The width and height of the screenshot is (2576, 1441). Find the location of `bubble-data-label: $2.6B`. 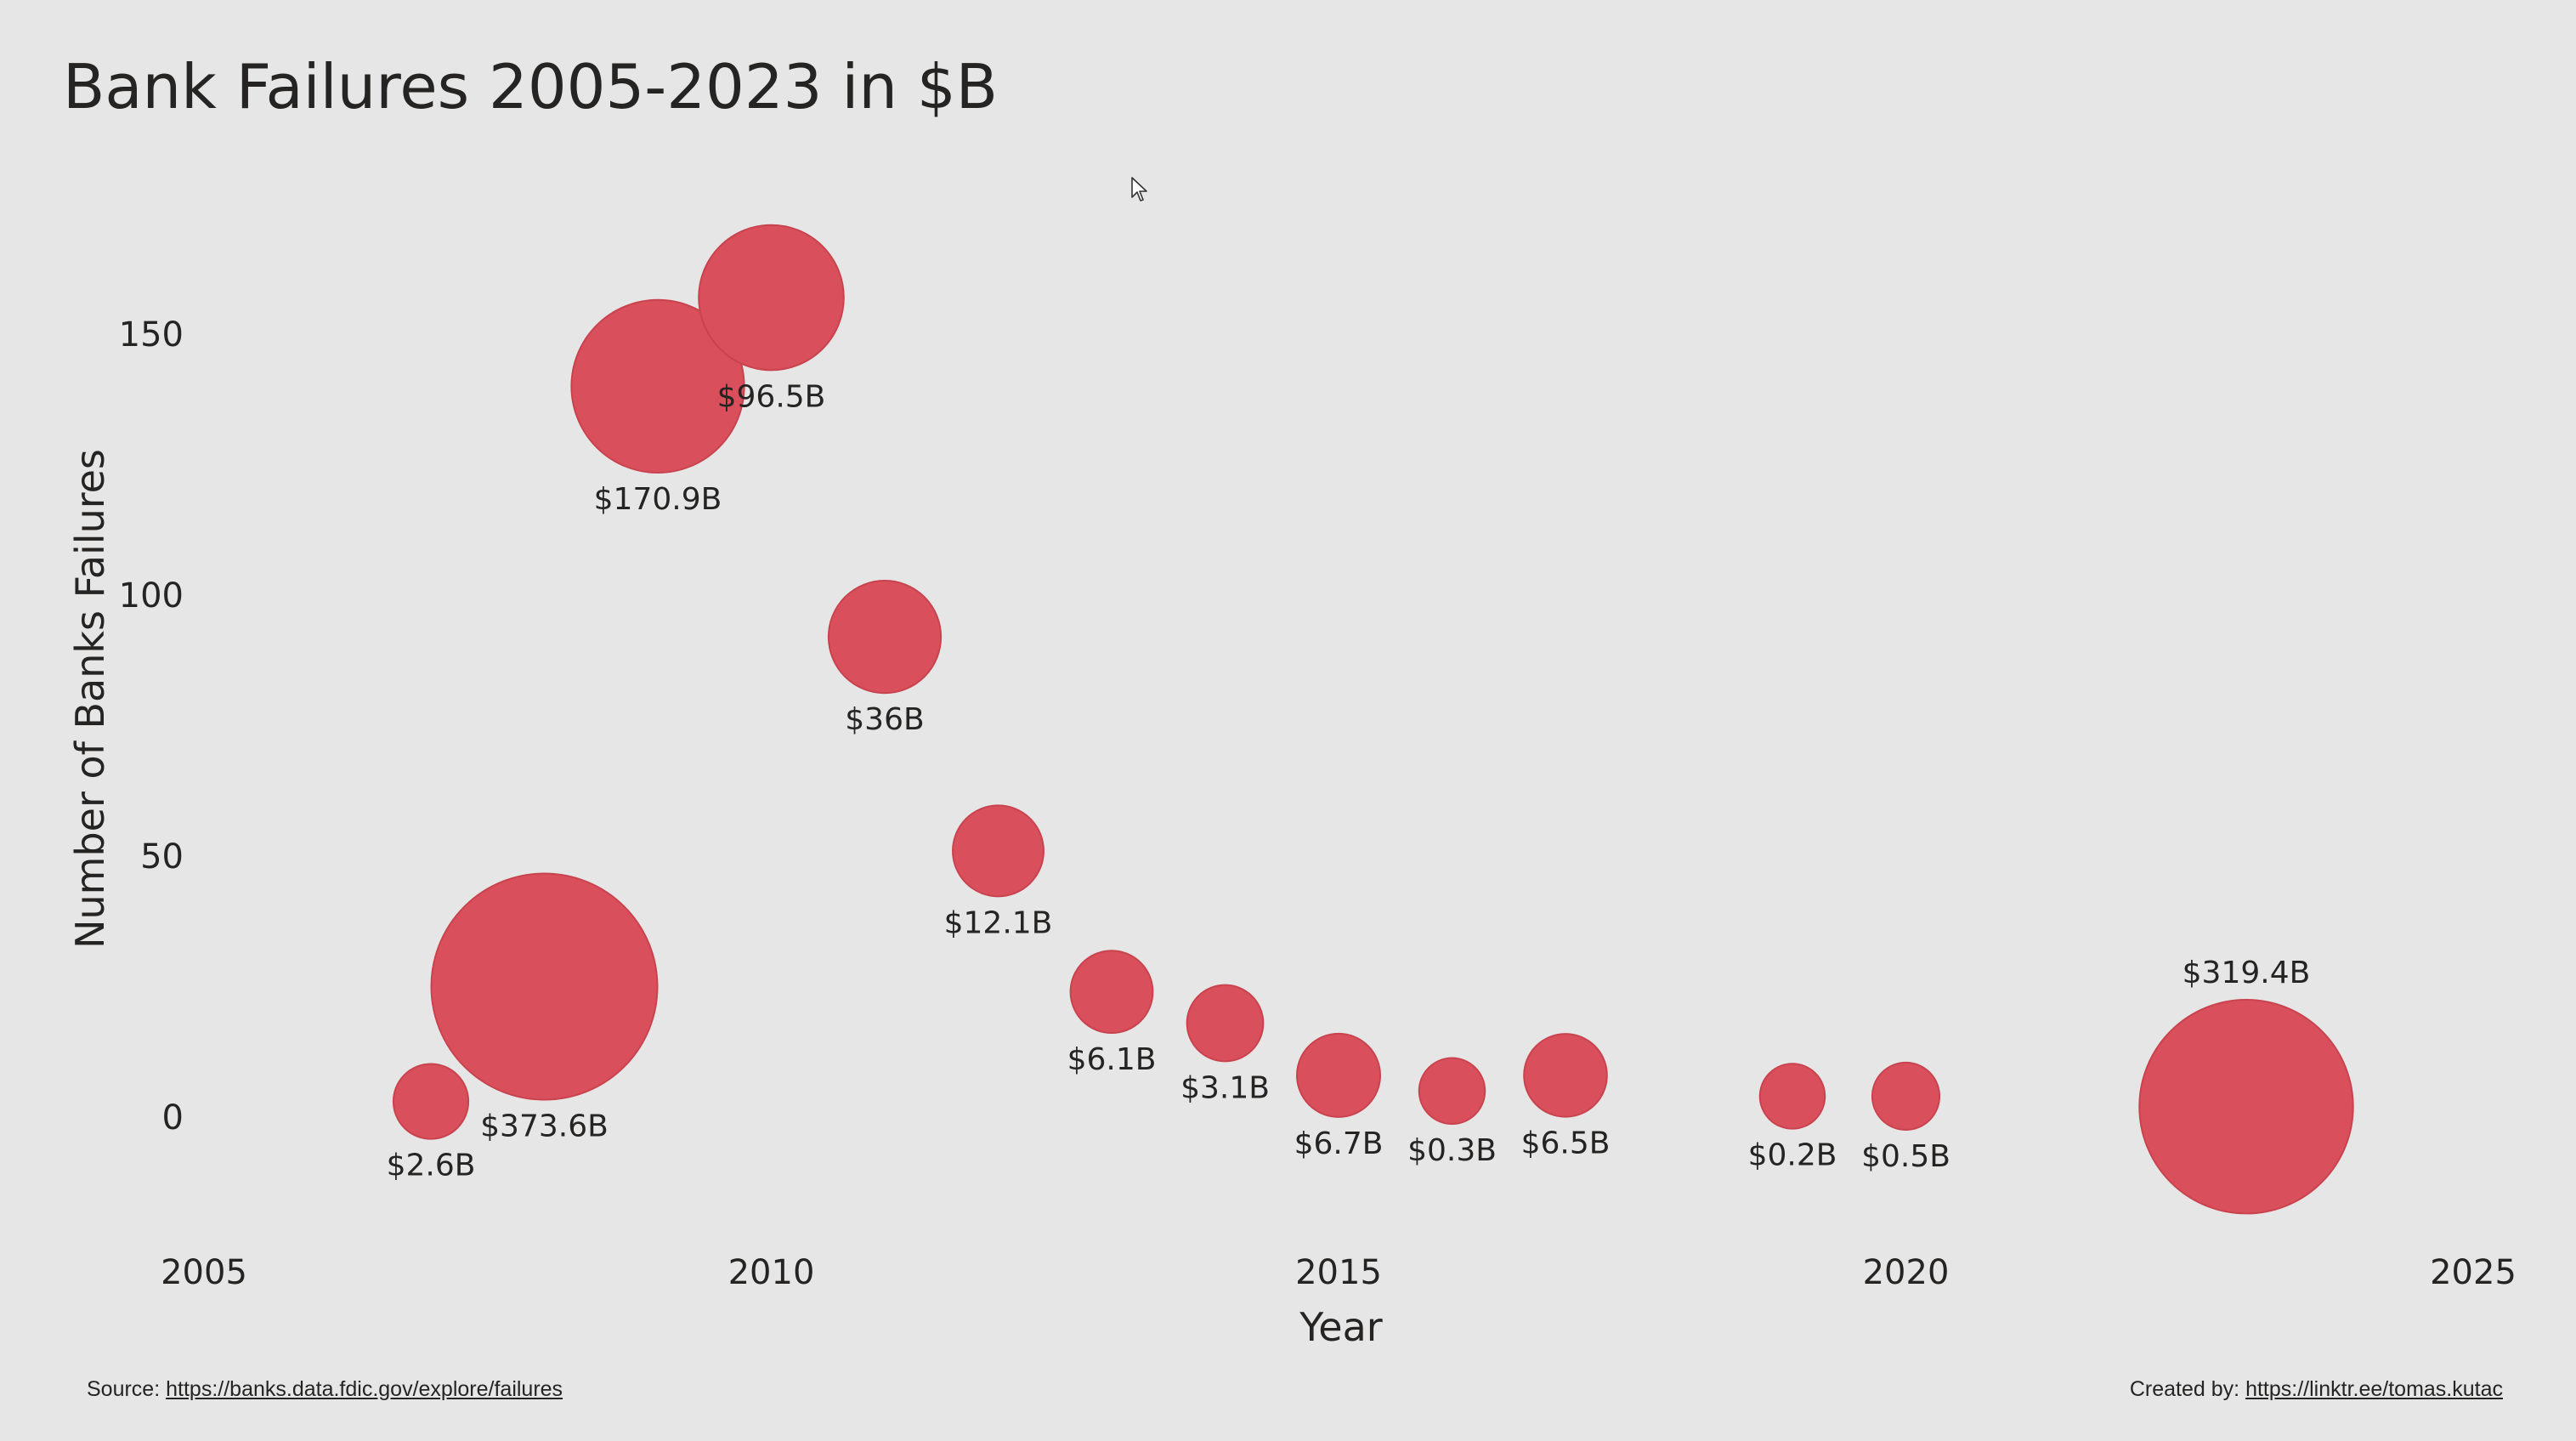

bubble-data-label: $2.6B is located at coordinates (431, 1166).